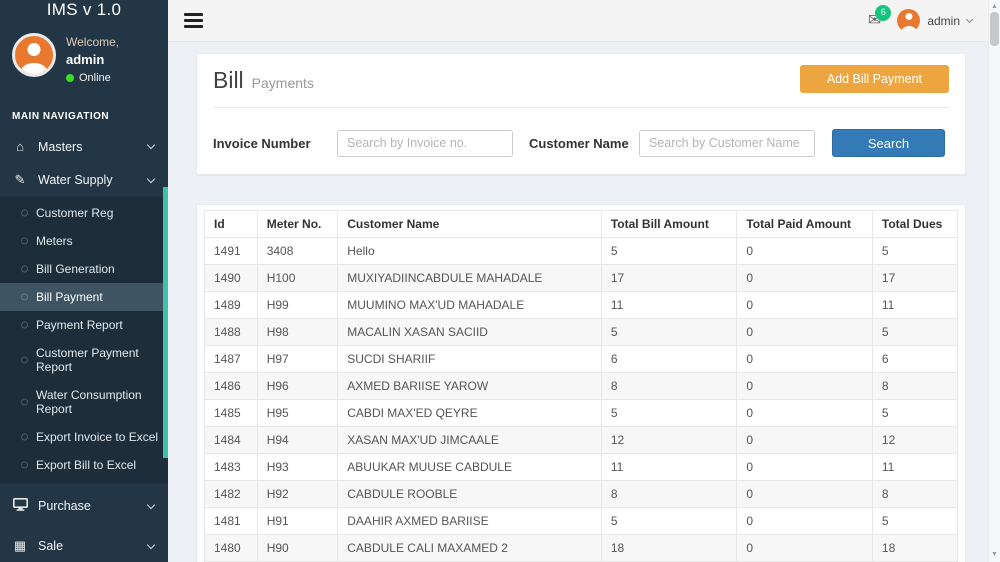 Image resolution: width=1000 pixels, height=562 pixels. What do you see at coordinates (84, 213) in the screenshot?
I see `sidebar-subitem-customer-reg: Customer Reg` at bounding box center [84, 213].